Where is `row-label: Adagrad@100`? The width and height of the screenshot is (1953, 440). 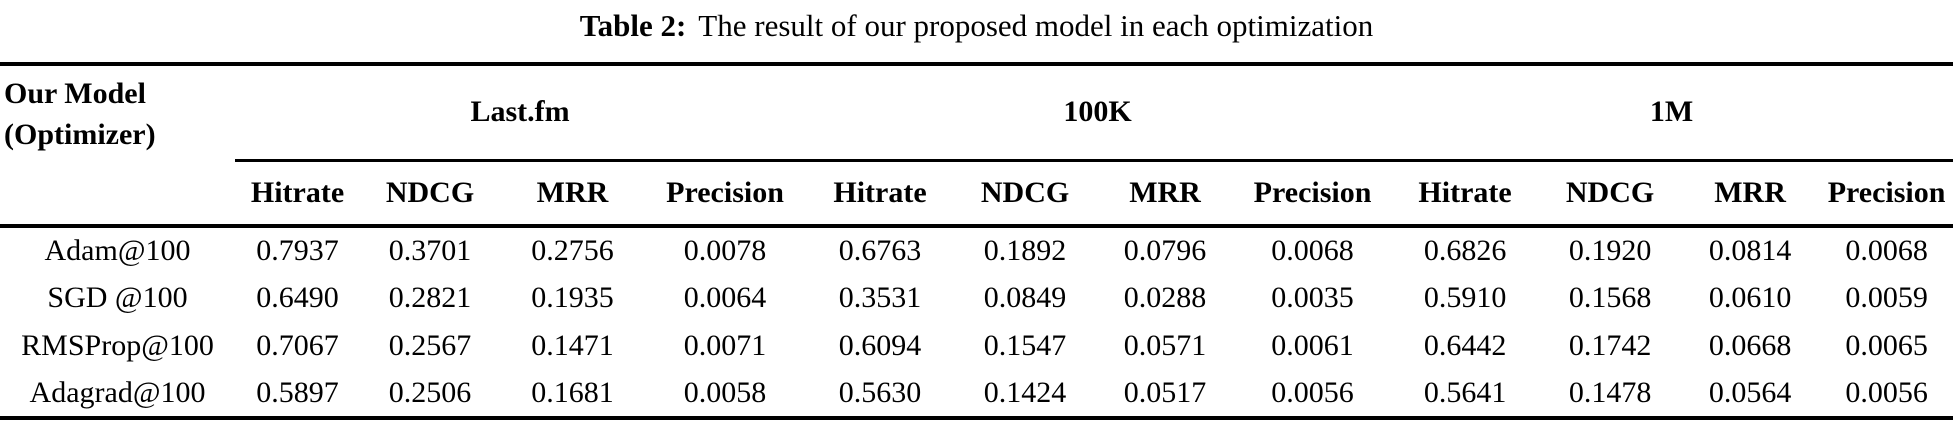 row-label: Adagrad@100 is located at coordinates (117, 393).